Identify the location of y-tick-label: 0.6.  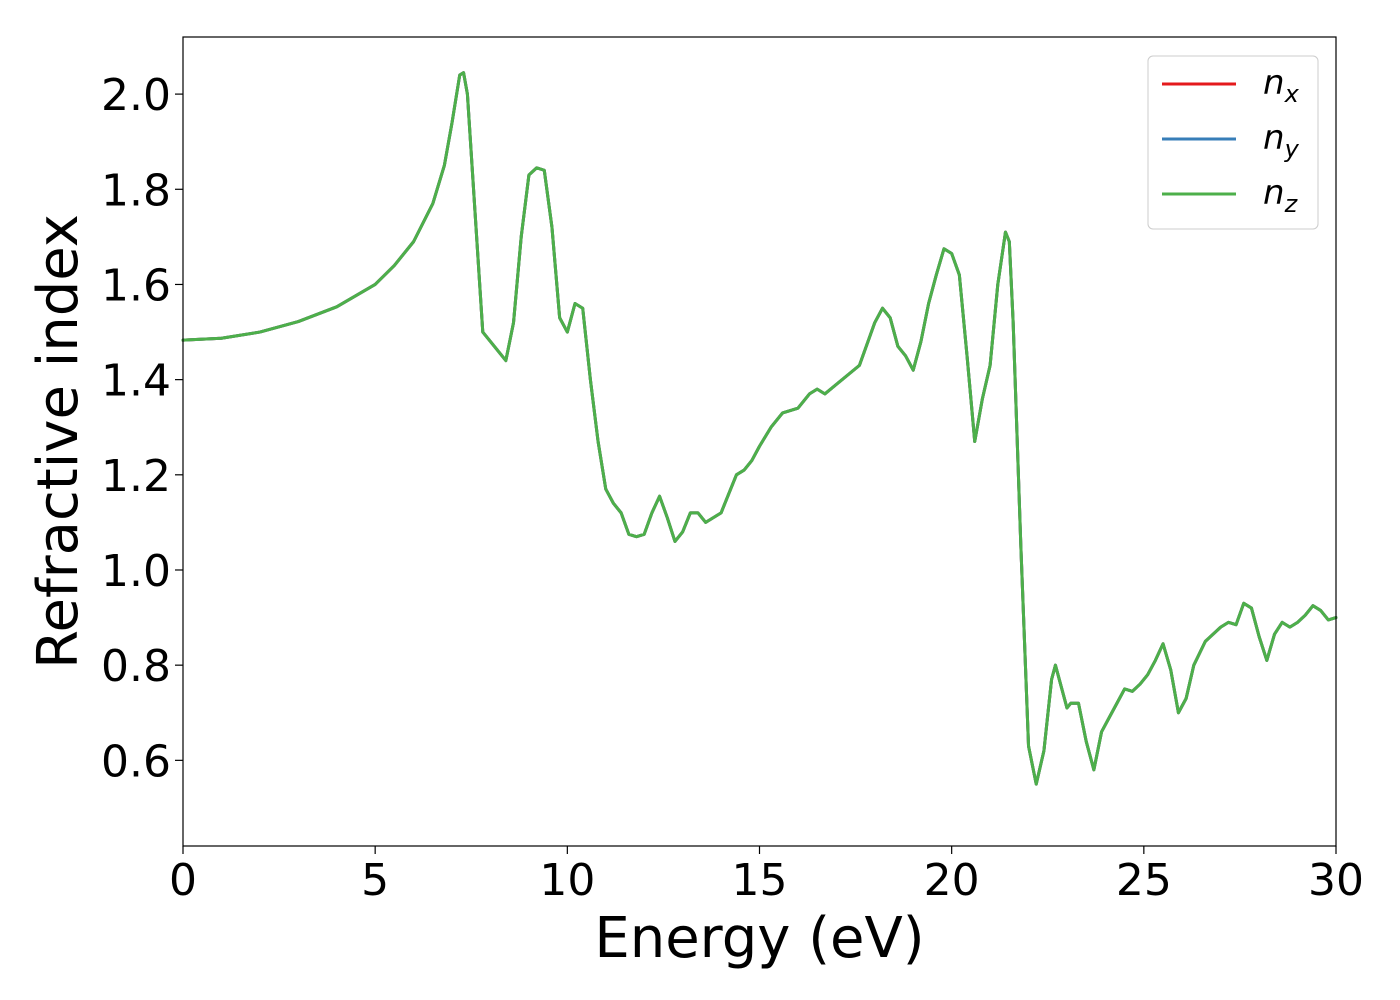
(136, 761).